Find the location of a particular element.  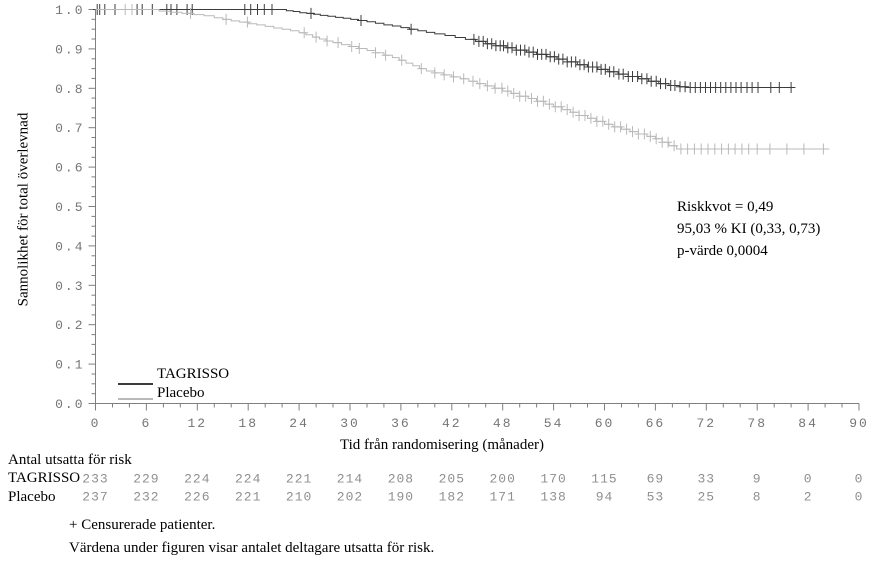

risk-count: 69 is located at coordinates (656, 479).